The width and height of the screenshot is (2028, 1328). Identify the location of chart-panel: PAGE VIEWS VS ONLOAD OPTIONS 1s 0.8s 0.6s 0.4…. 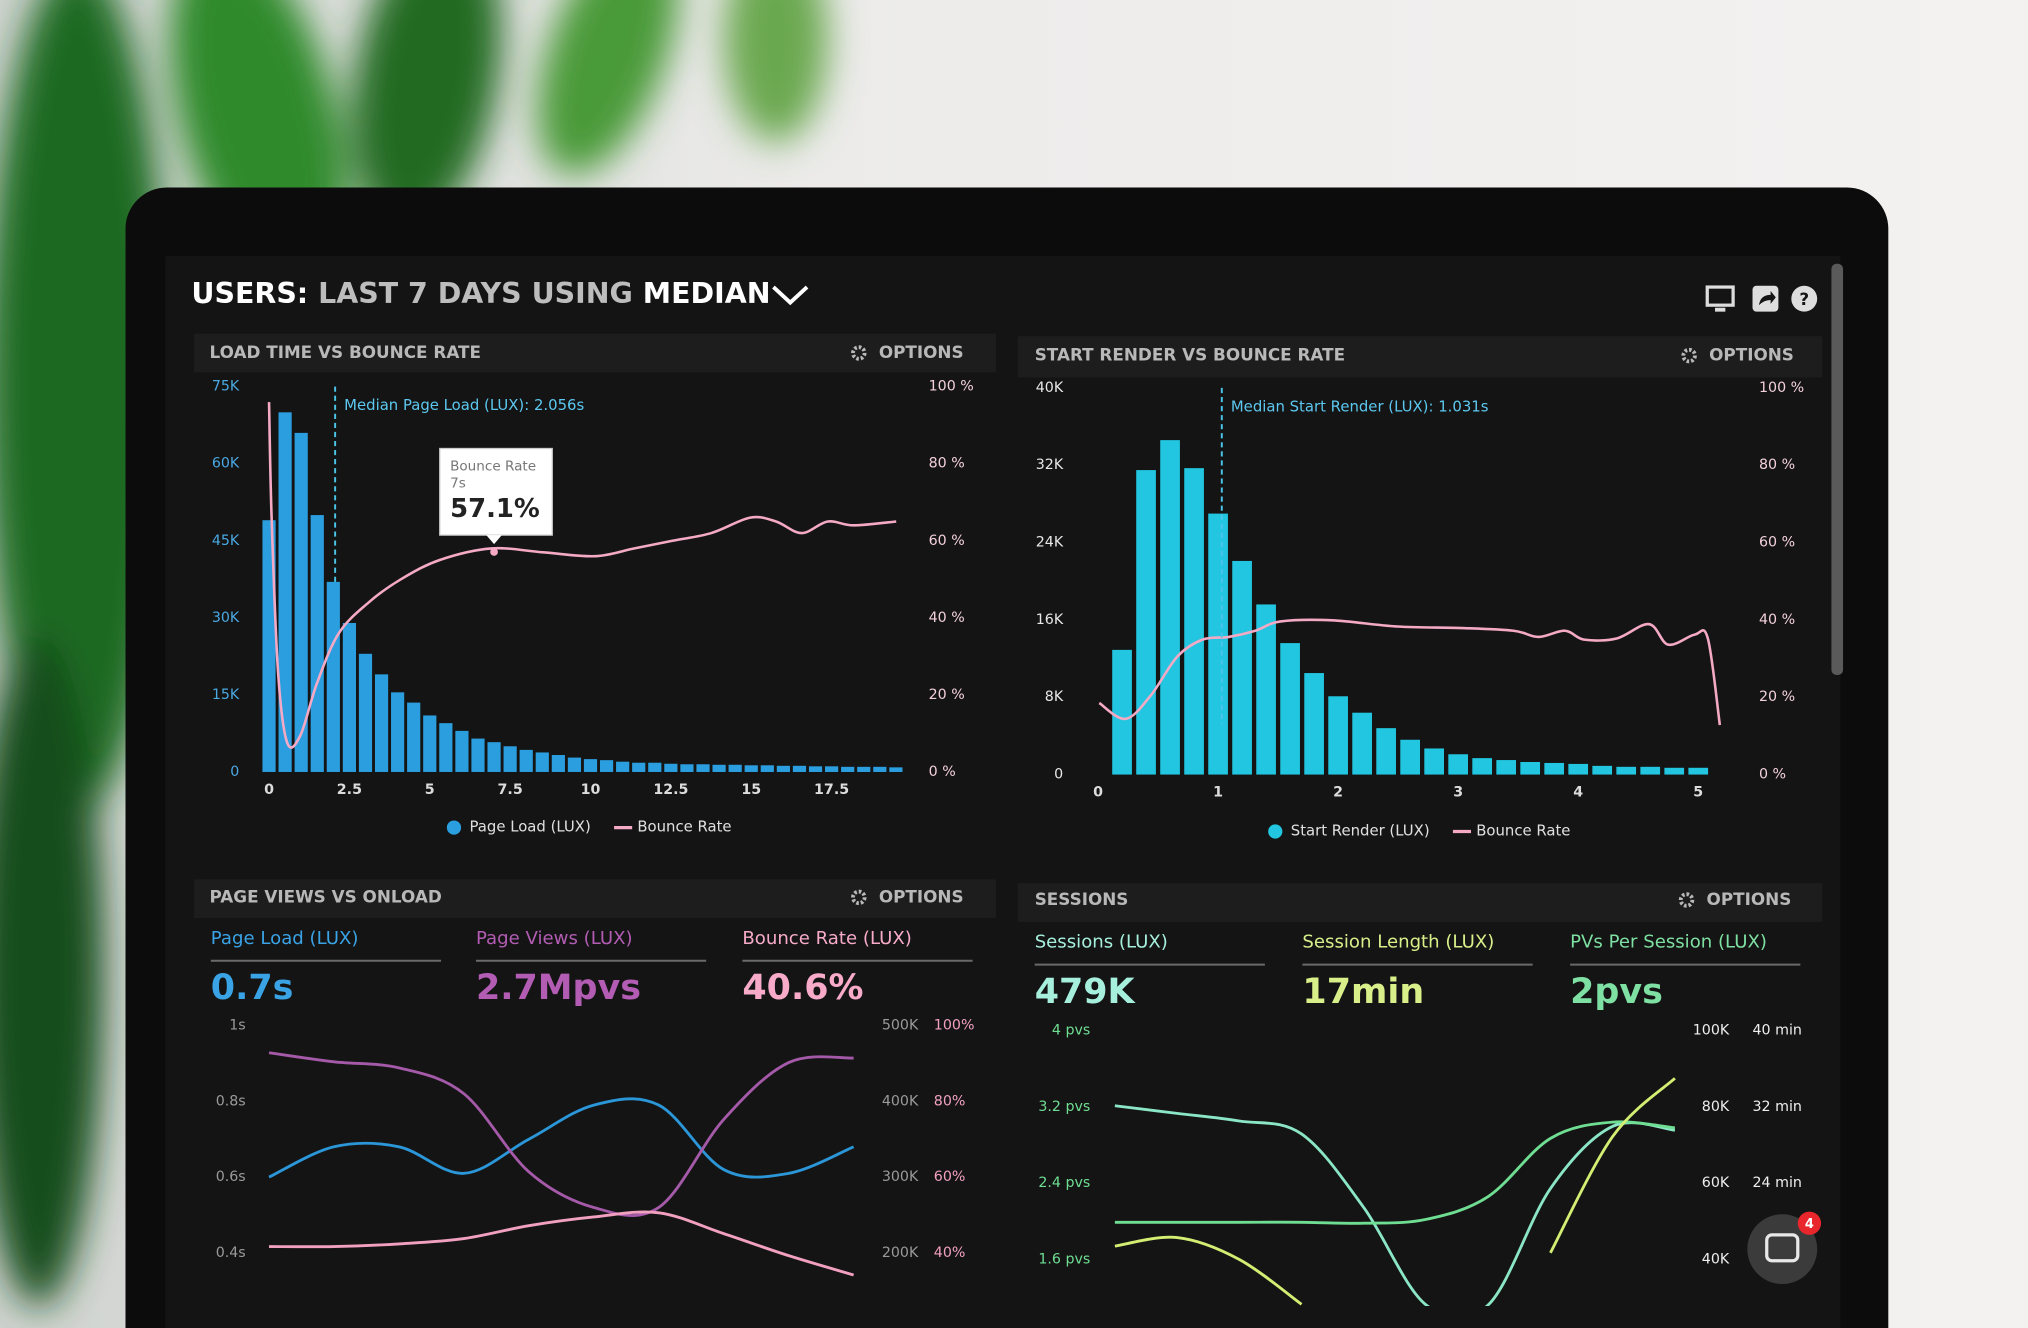
(595, 1078).